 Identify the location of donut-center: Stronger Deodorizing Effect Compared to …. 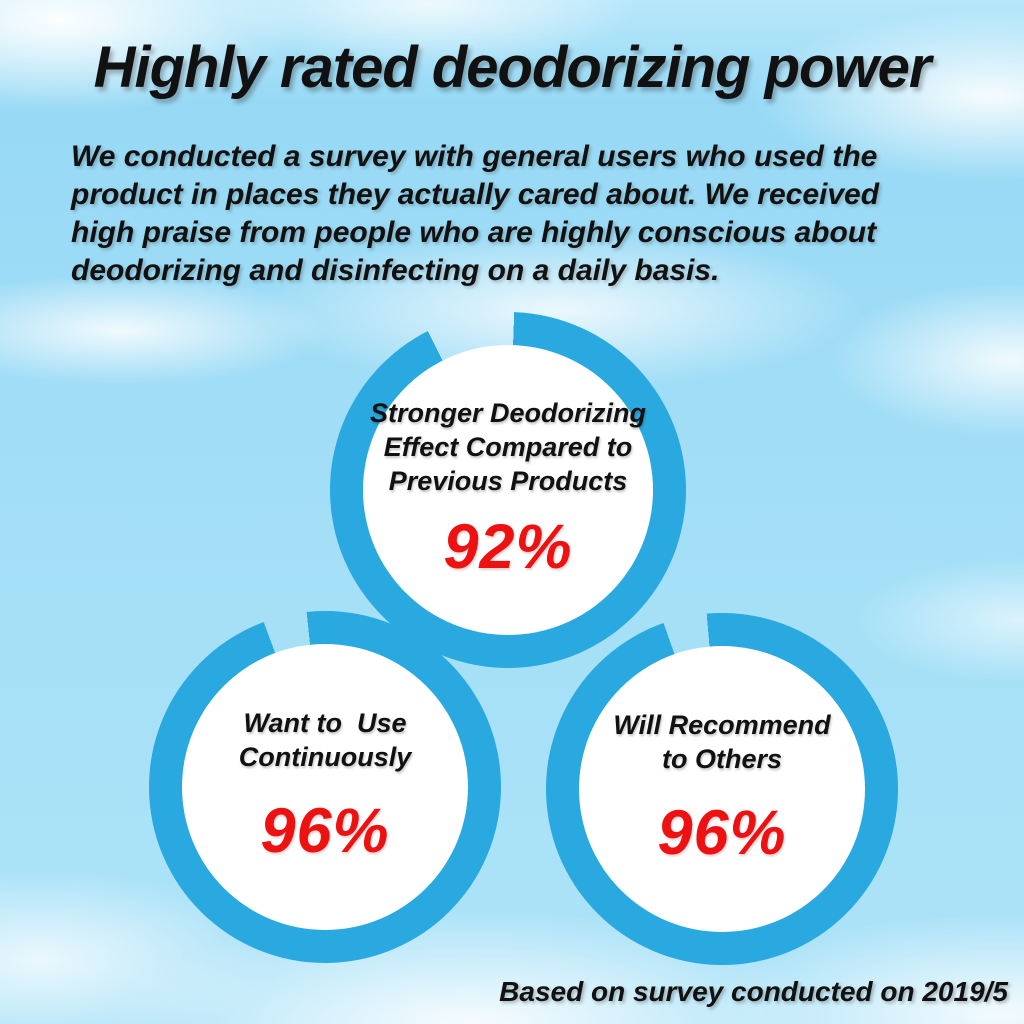
(508, 490).